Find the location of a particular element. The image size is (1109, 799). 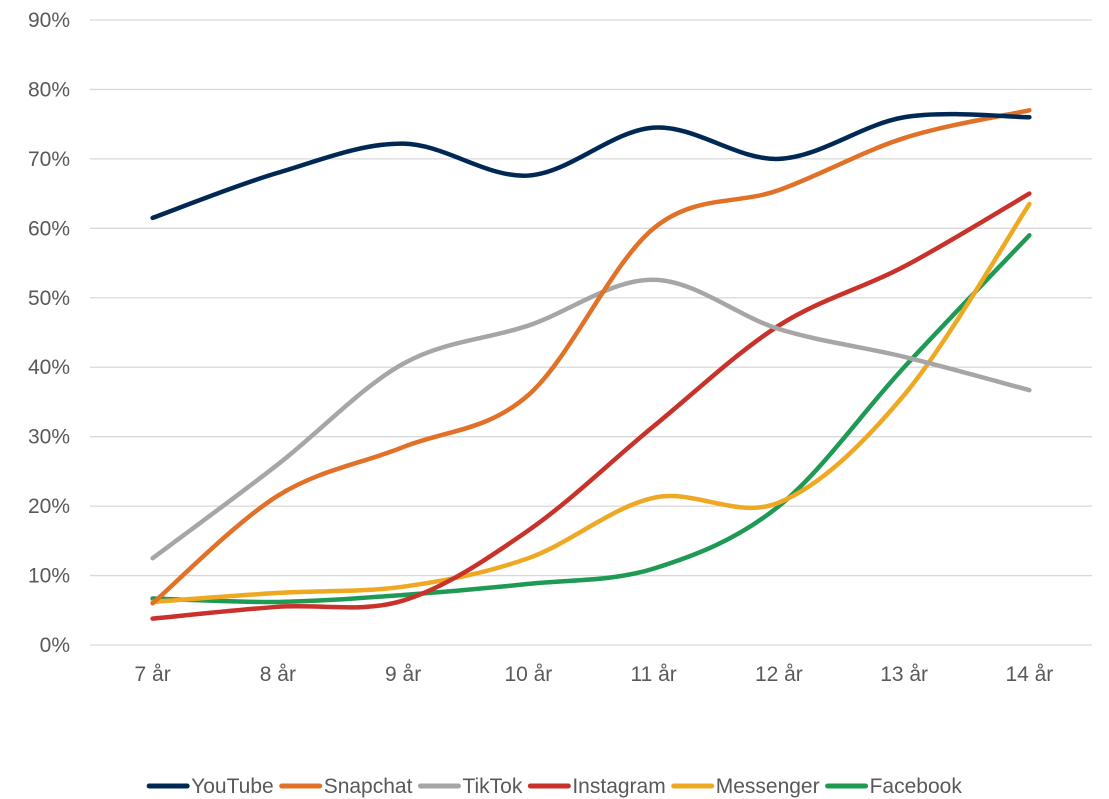

legend-label: Snapchat is located at coordinates (368, 786).